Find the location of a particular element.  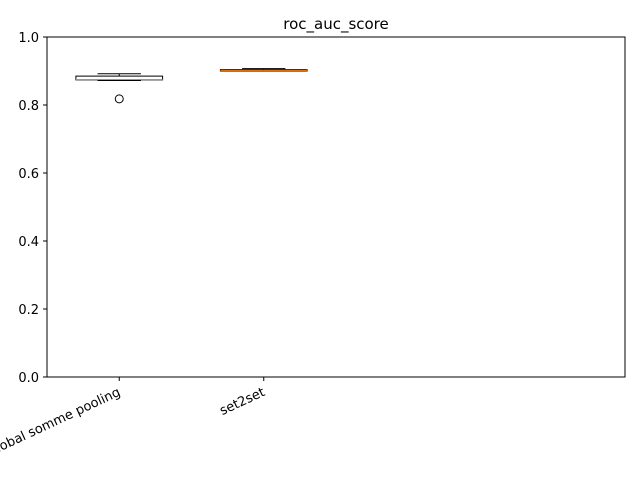

y-tick-label: 0.0 is located at coordinates (28, 378).